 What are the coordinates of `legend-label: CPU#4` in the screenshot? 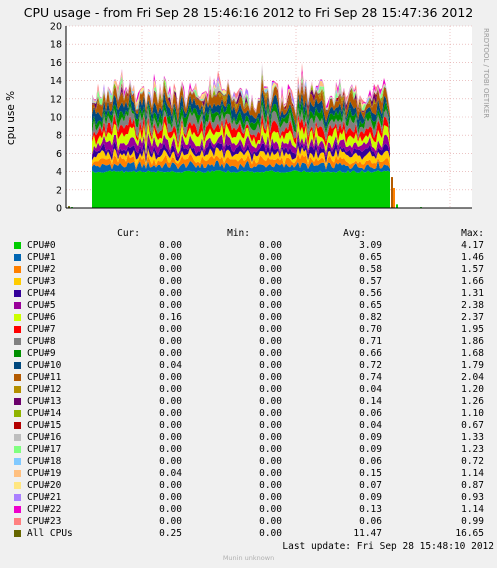 It's located at (41, 293).